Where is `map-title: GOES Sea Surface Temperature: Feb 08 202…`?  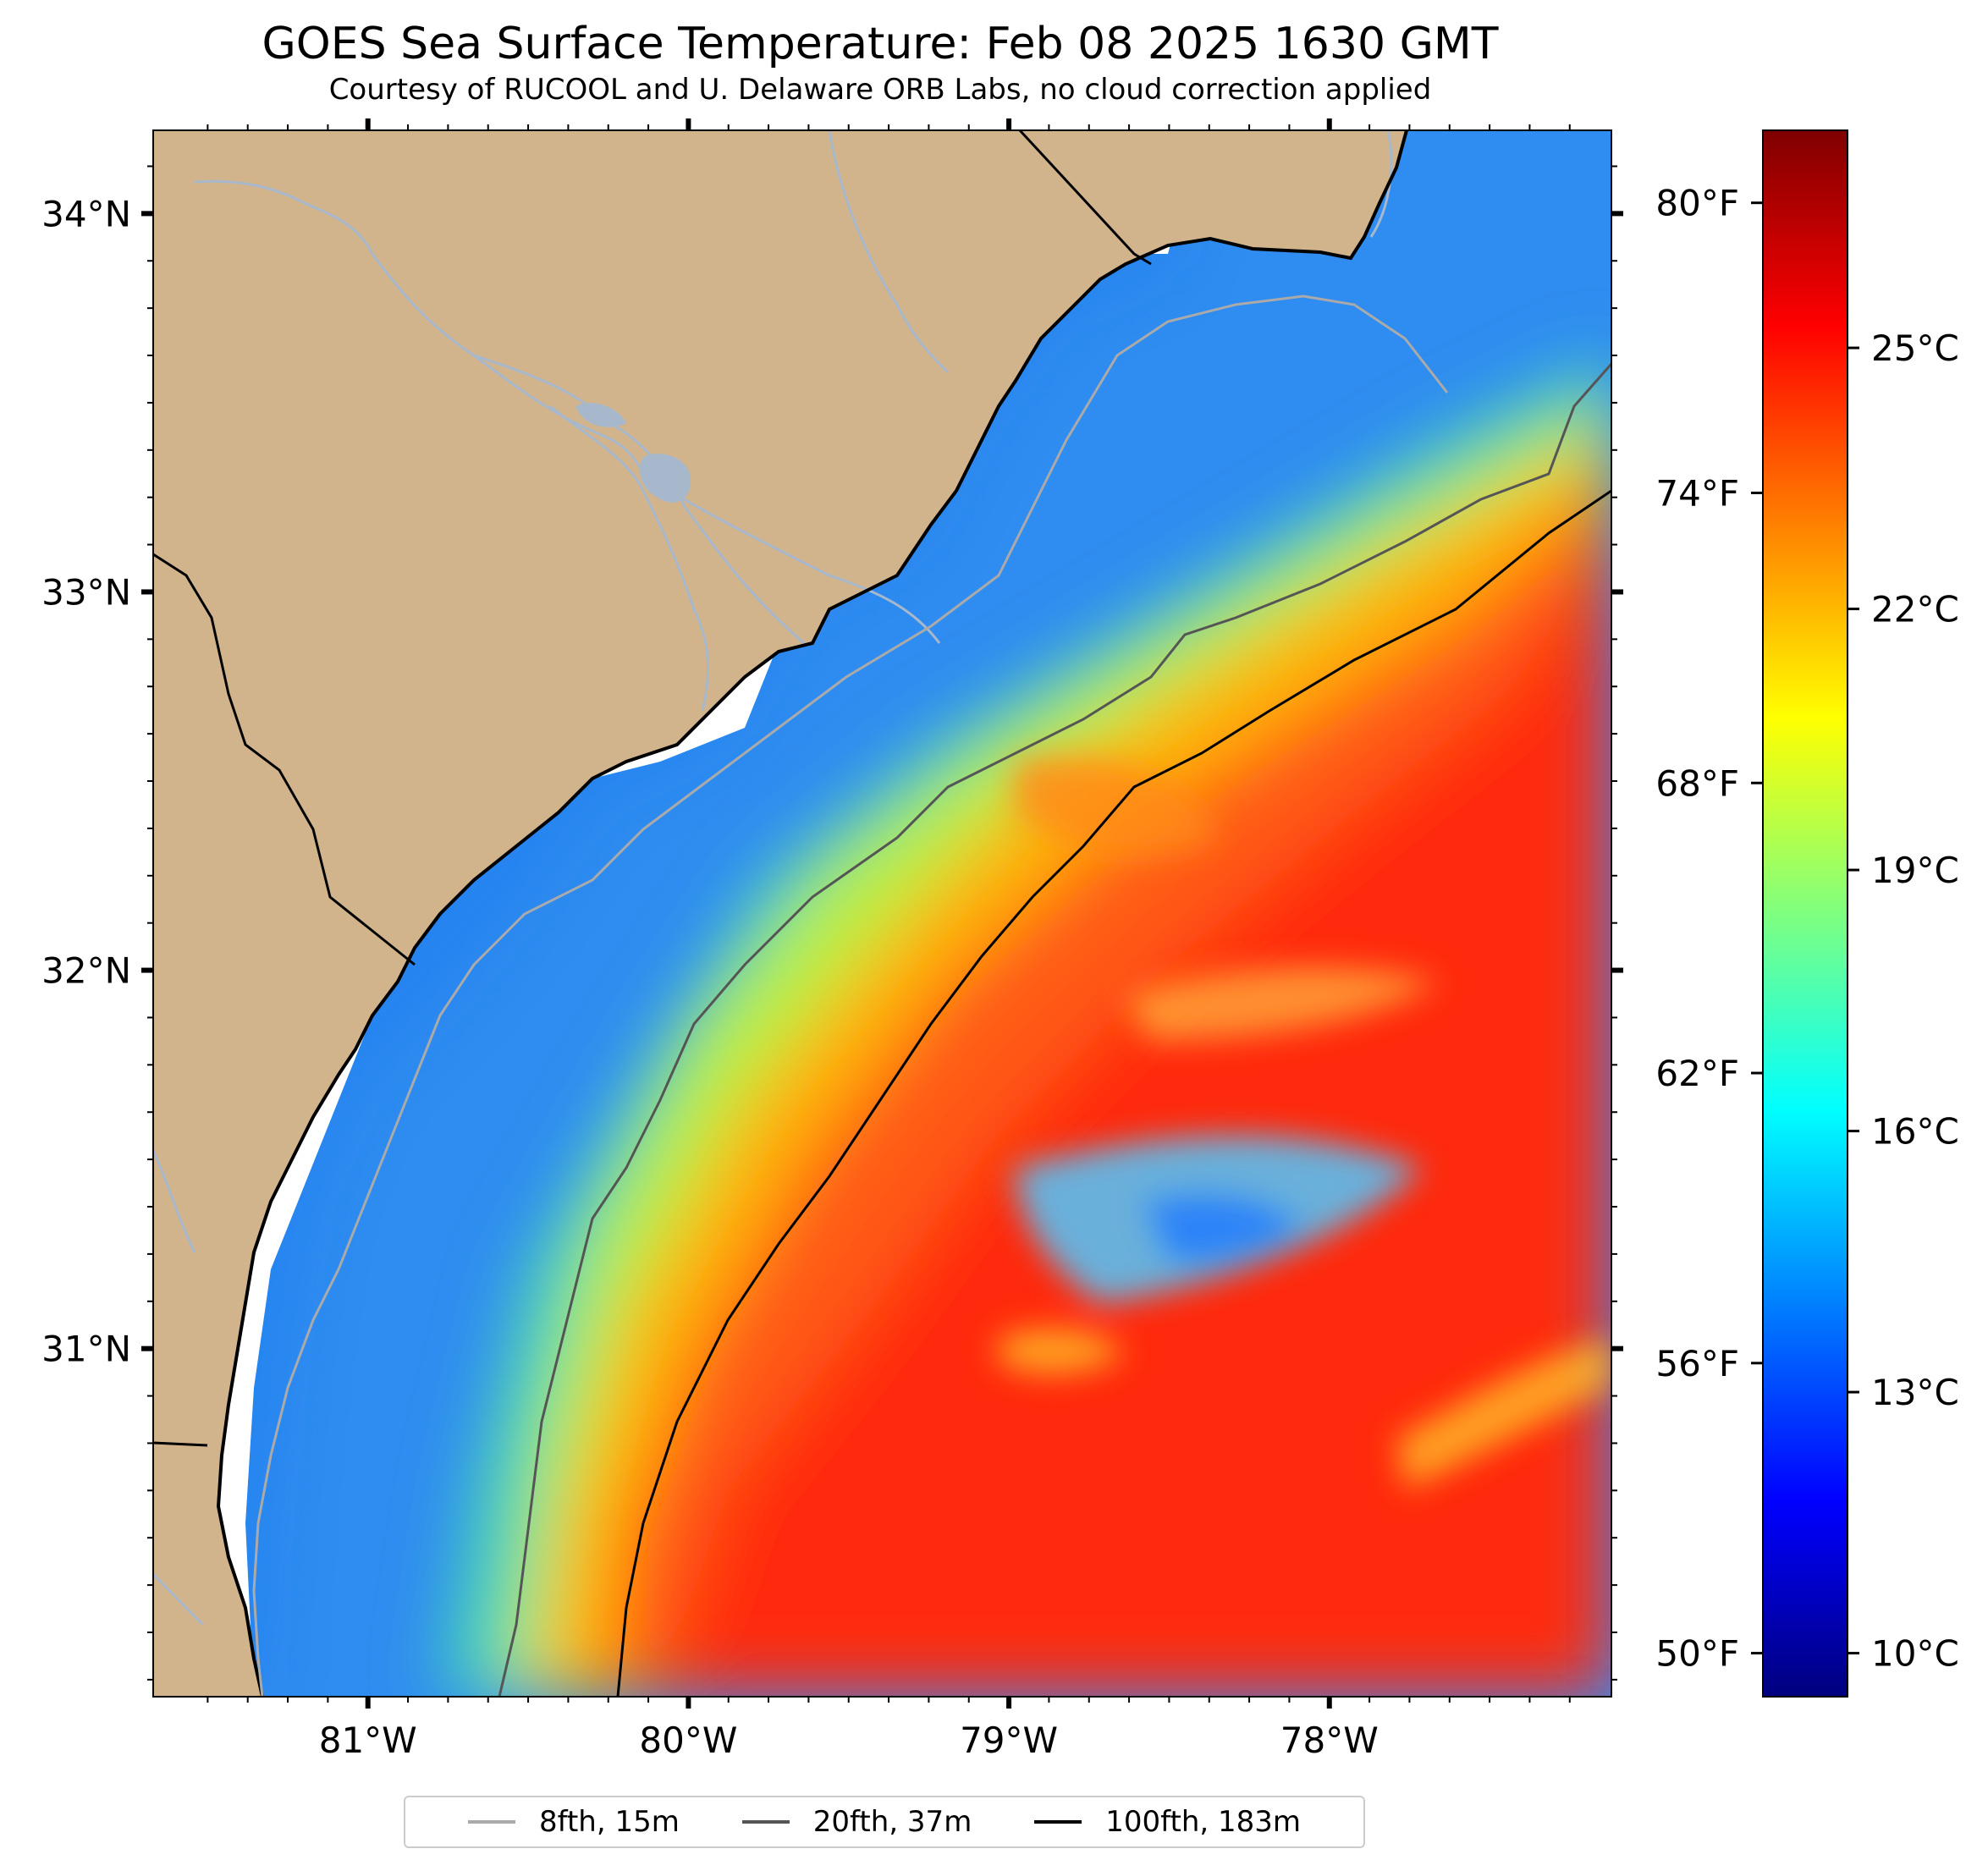 map-title: GOES Sea Surface Temperature: Feb 08 202… is located at coordinates (880, 44).